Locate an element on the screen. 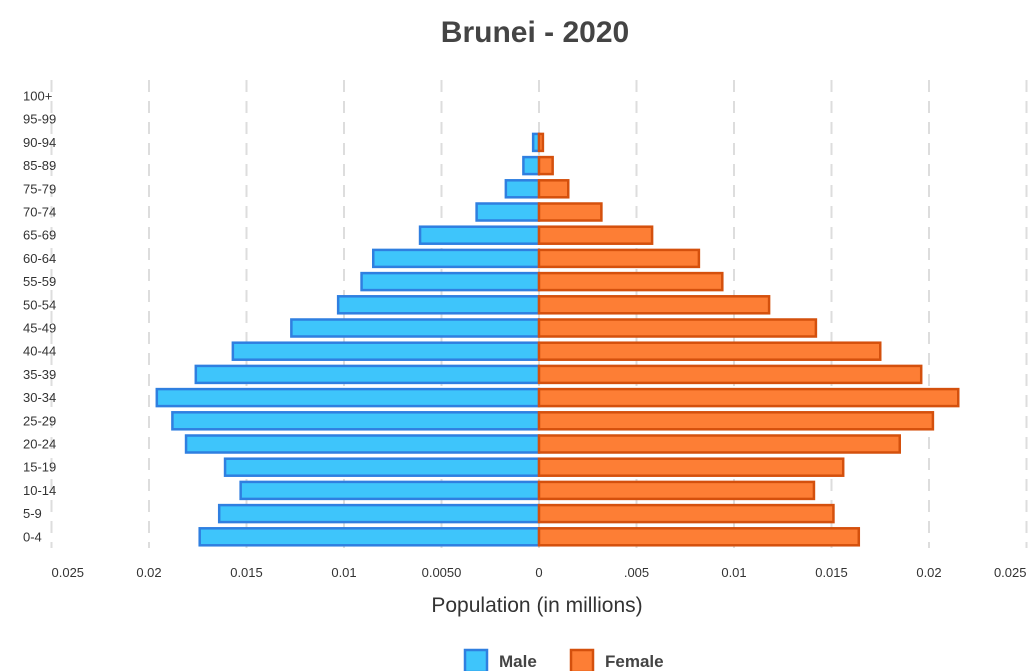 Image resolution: width=1030 pixels, height=671 pixels. y-tick-label: 90-94 is located at coordinates (39, 142).